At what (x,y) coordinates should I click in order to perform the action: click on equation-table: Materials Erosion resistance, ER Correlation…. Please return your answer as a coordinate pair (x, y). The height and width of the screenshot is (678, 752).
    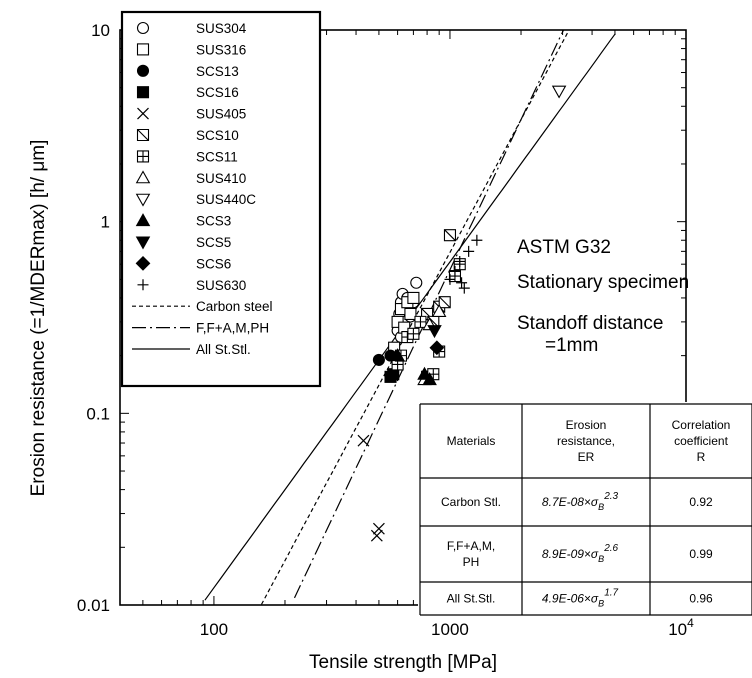
    Looking at the image, I should click on (585, 509).